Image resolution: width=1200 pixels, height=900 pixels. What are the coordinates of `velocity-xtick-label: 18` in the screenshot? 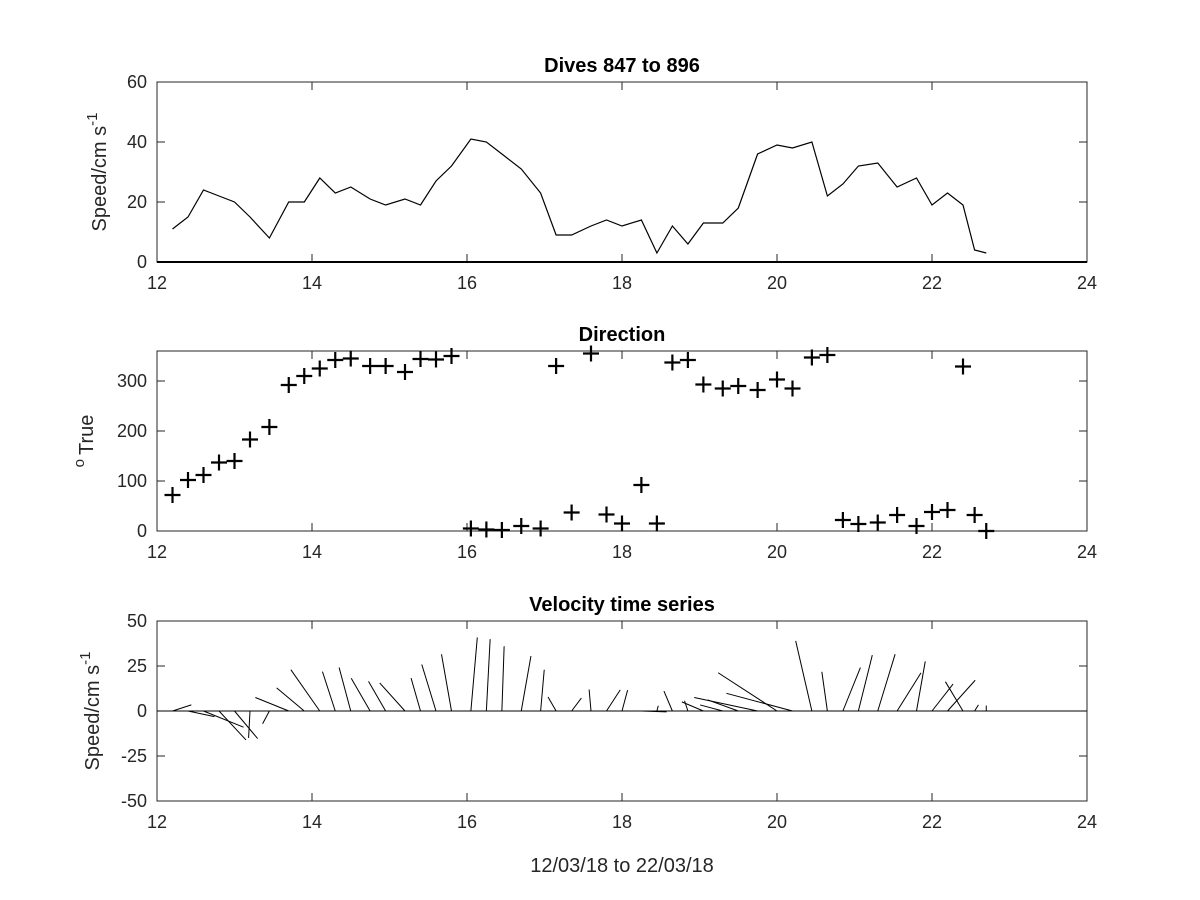 It's located at (622, 822).